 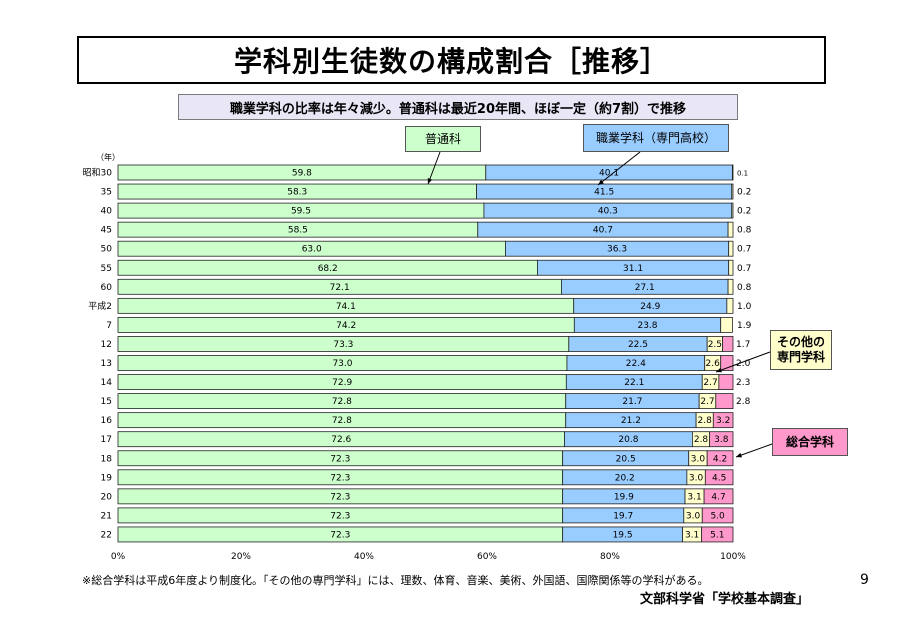 What do you see at coordinates (298, 231) in the screenshot?
I see `data-label: 58.5` at bounding box center [298, 231].